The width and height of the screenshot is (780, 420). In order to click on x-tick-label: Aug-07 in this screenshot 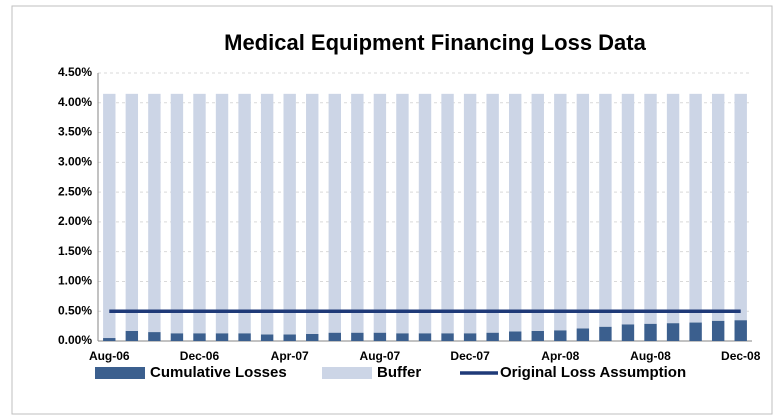, I will do `click(380, 356)`.